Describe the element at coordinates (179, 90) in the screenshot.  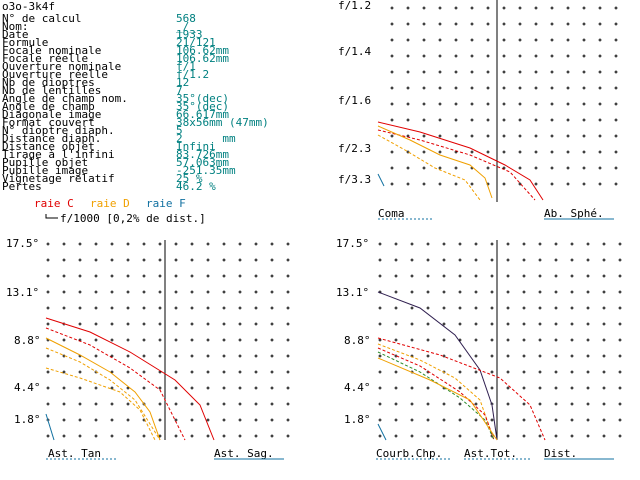
I see `info-value: 7` at that location.